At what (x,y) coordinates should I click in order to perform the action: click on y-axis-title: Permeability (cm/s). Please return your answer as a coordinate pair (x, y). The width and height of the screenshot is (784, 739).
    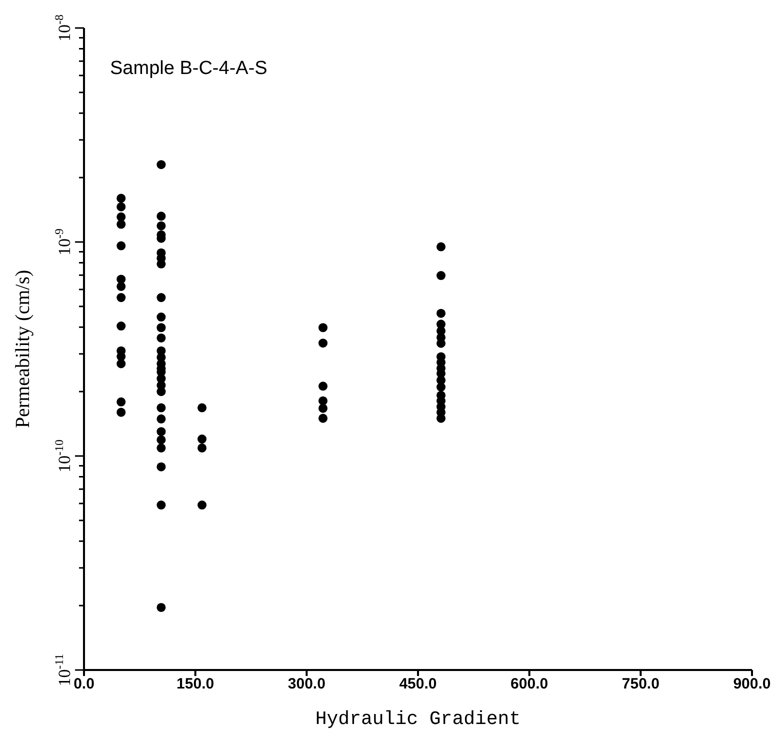
    Looking at the image, I should click on (23, 349).